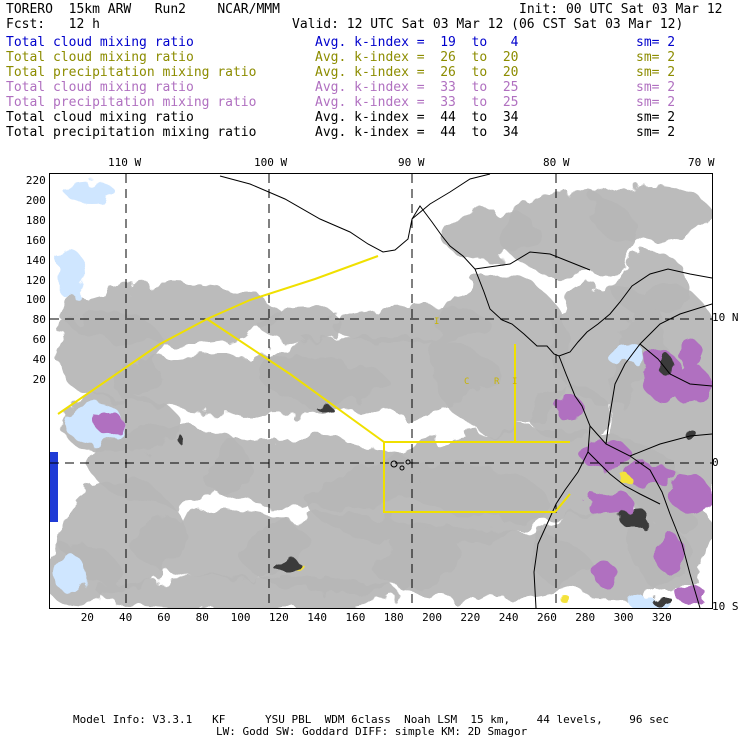 The image size is (740, 740). Describe the element at coordinates (39, 379) in the screenshot. I see `y-tick-label: 20` at that location.